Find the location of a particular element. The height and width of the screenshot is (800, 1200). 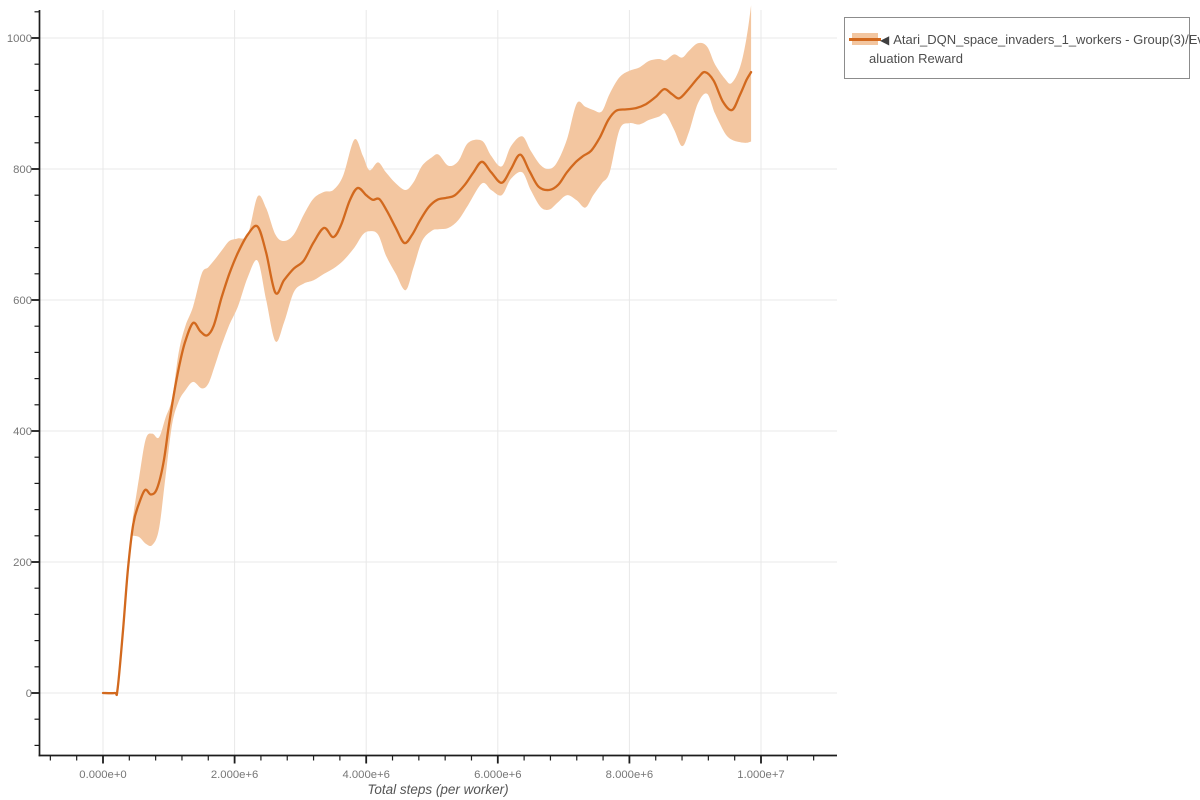

y-tick-label: 600 is located at coordinates (22, 301).